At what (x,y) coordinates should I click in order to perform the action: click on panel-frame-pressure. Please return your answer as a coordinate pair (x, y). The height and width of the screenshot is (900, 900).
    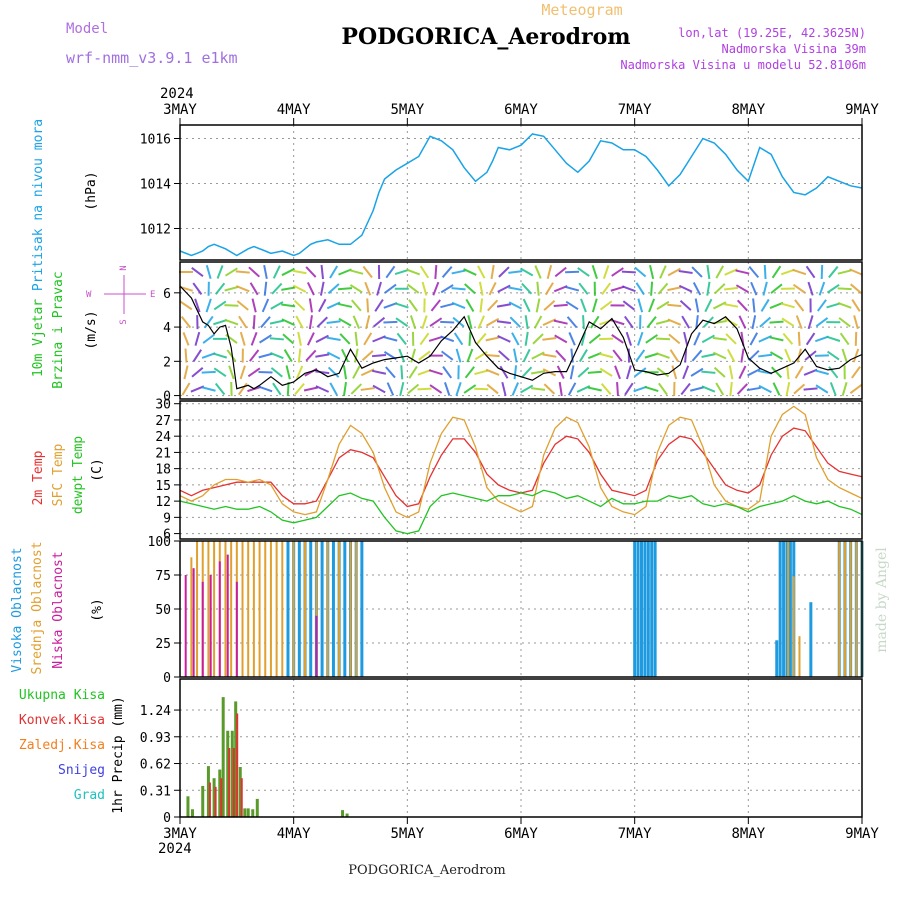
    Looking at the image, I should click on (521, 192).